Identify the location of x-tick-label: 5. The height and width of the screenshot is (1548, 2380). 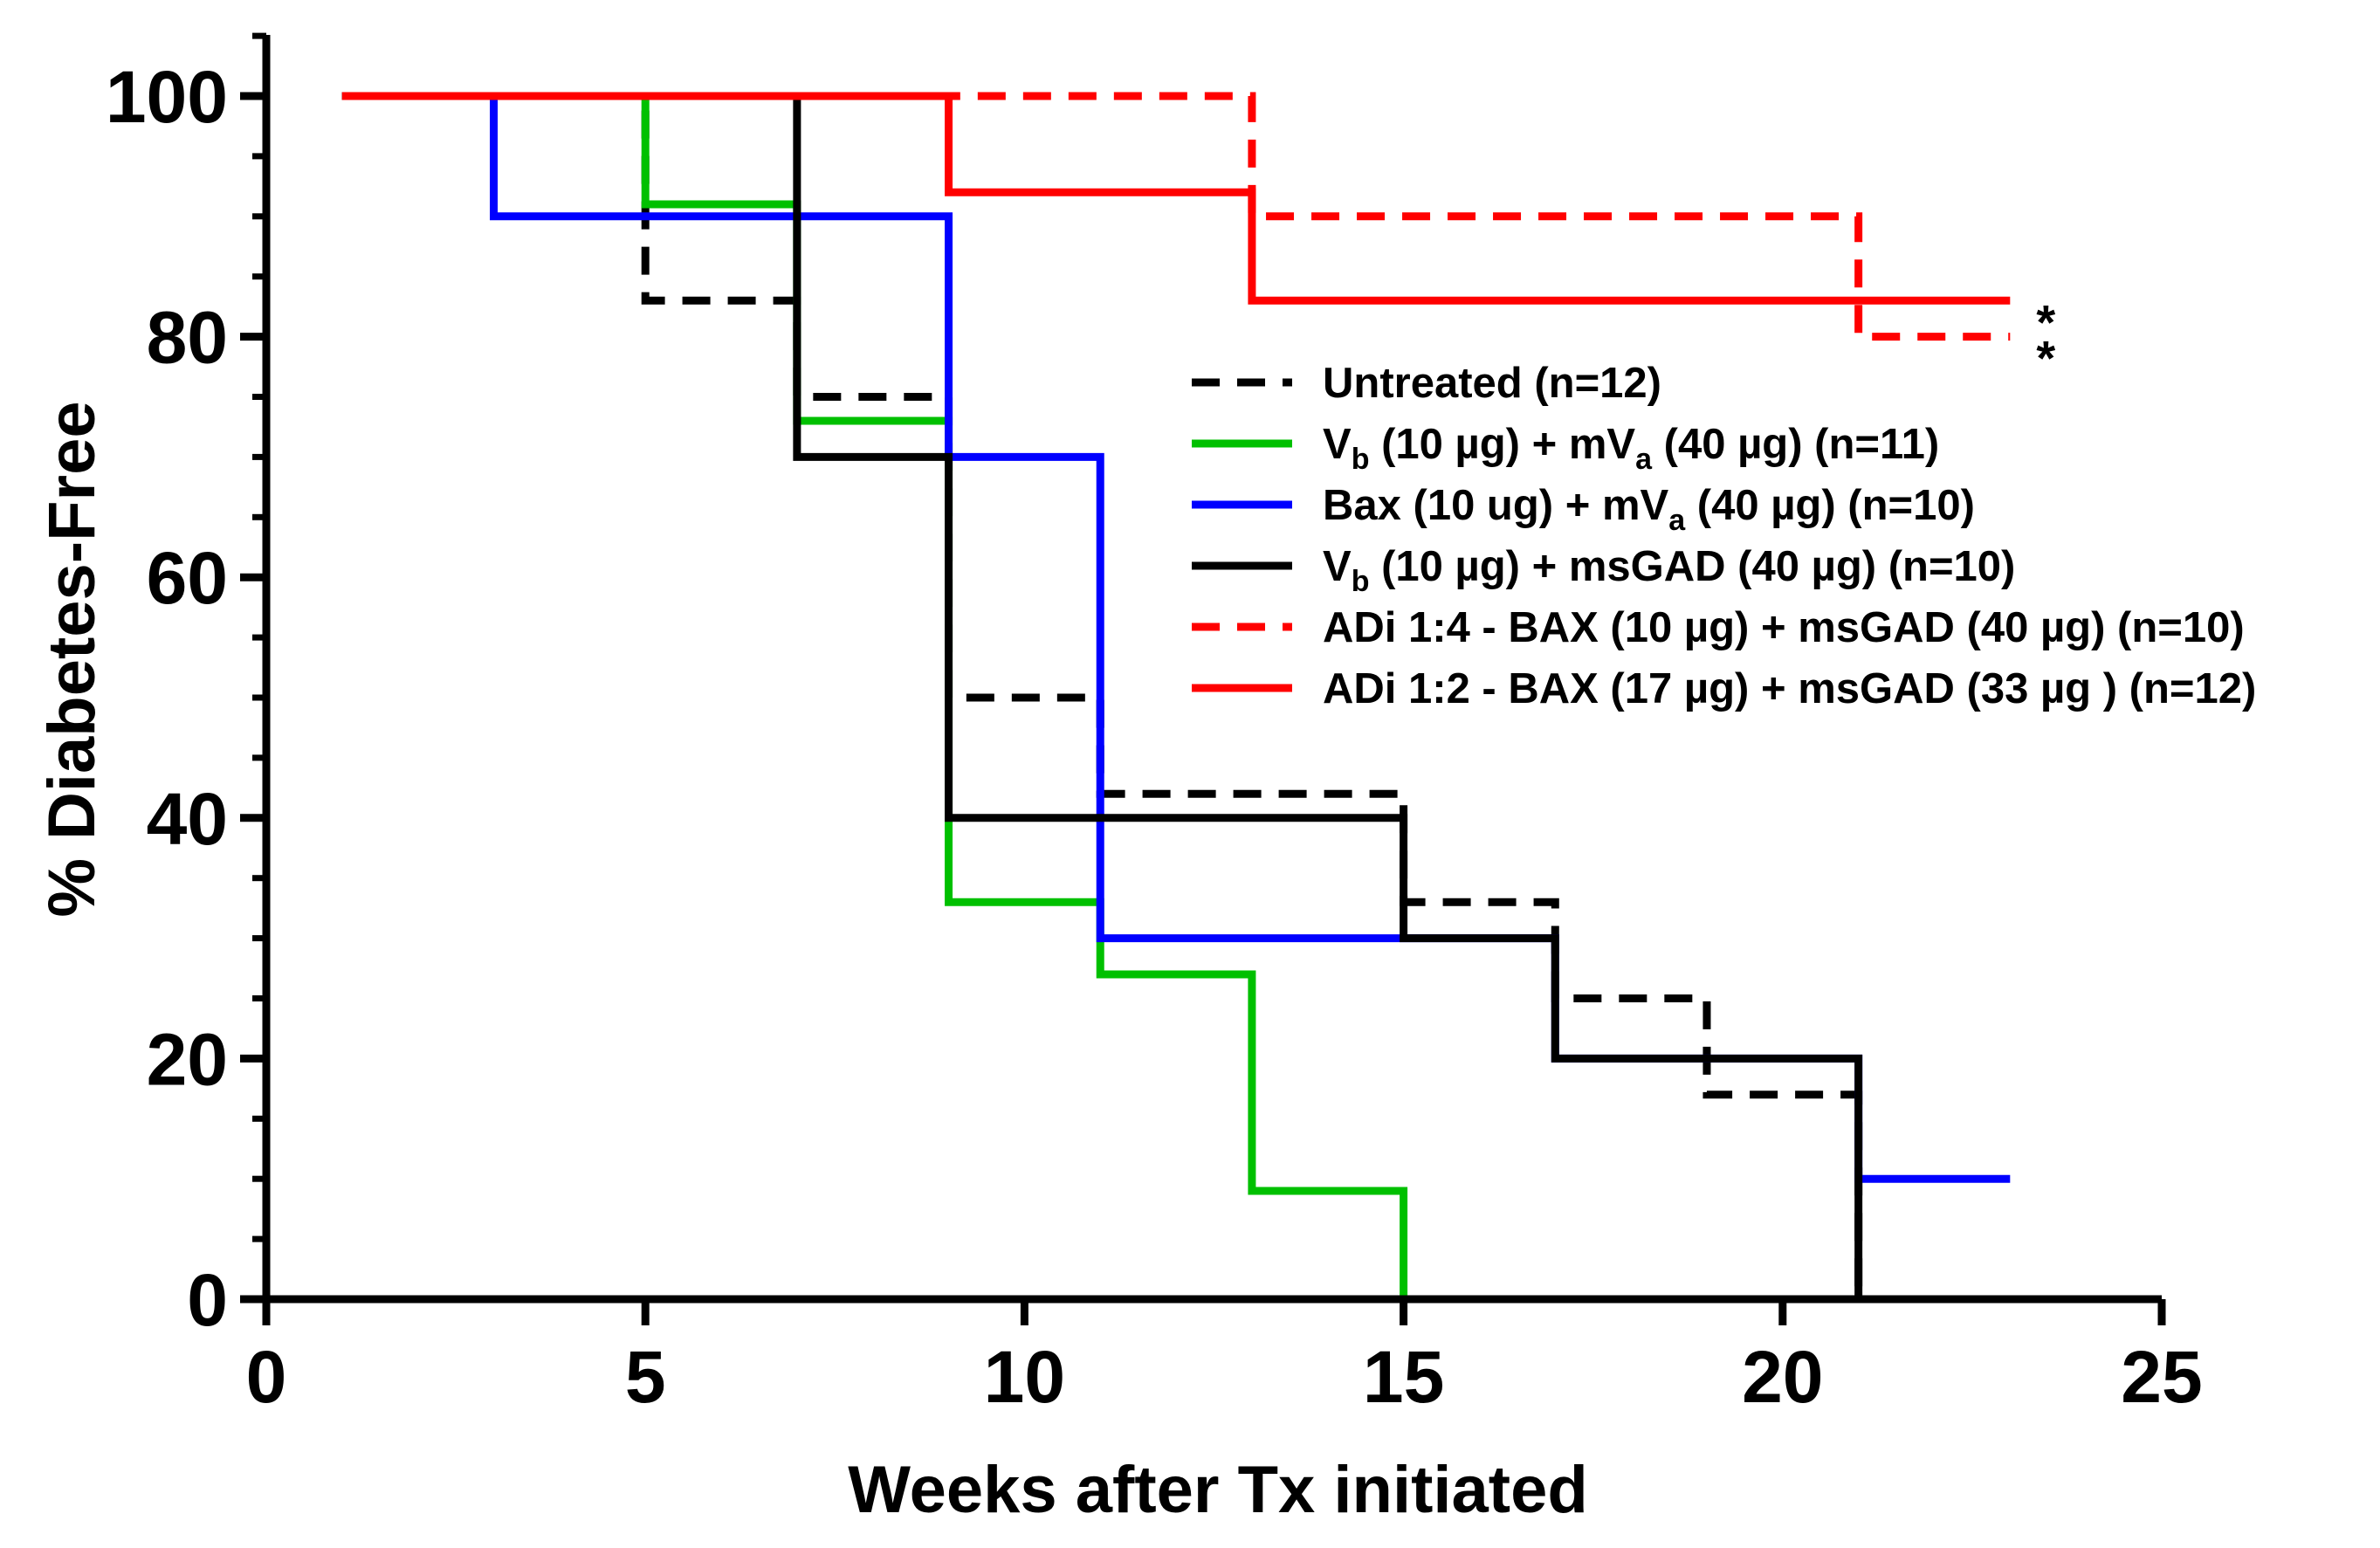
(645, 1377).